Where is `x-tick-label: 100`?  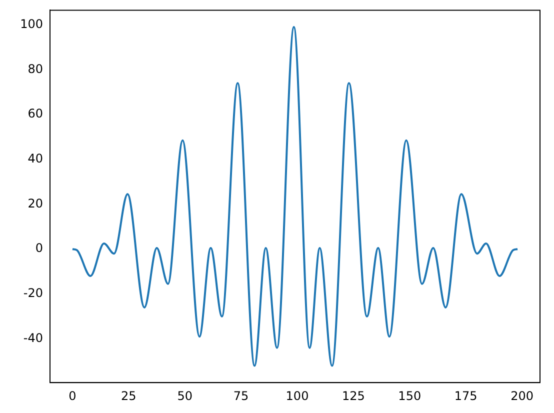 x-tick-label: 100 is located at coordinates (297, 395).